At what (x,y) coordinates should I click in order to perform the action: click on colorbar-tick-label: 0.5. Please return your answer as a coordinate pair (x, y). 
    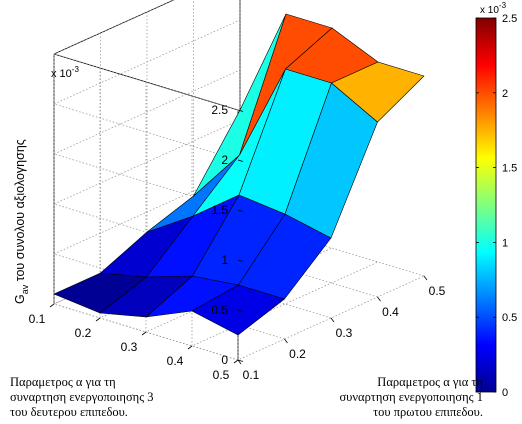
    Looking at the image, I should click on (509, 318).